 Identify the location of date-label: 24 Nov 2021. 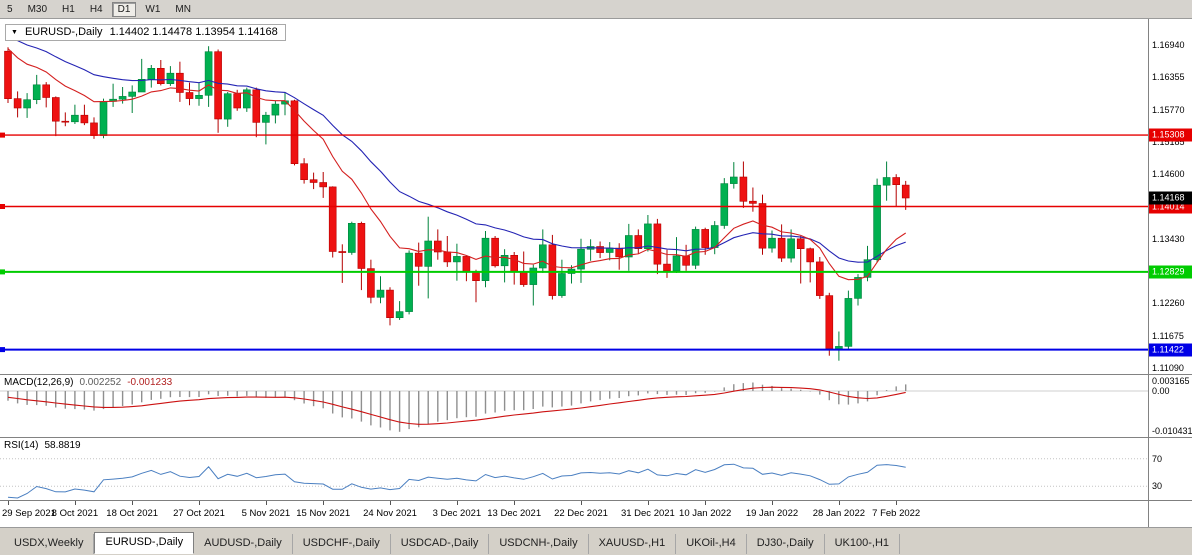
(390, 513).